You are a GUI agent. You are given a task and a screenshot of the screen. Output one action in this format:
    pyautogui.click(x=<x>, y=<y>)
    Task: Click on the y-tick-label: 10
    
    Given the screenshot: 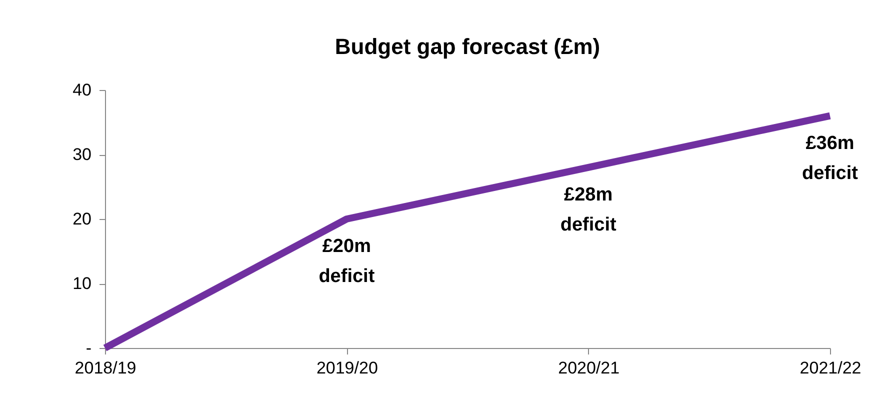 What is the action you would take?
    pyautogui.click(x=82, y=283)
    